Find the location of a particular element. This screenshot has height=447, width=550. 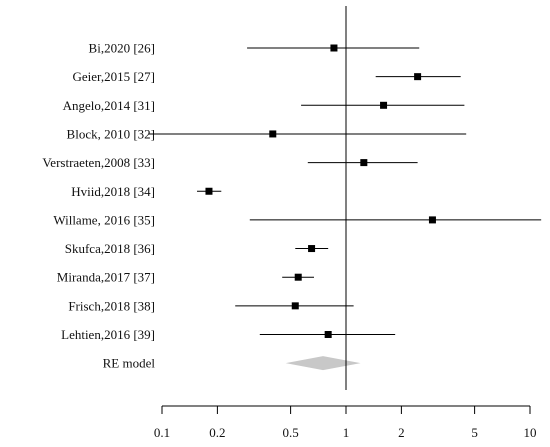

summary-label: RE model is located at coordinates (129, 363).